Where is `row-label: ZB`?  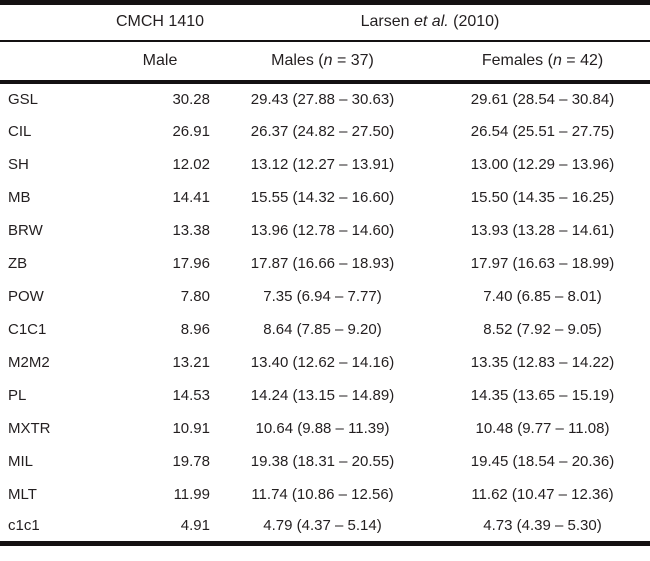 row-label: ZB is located at coordinates (18, 263).